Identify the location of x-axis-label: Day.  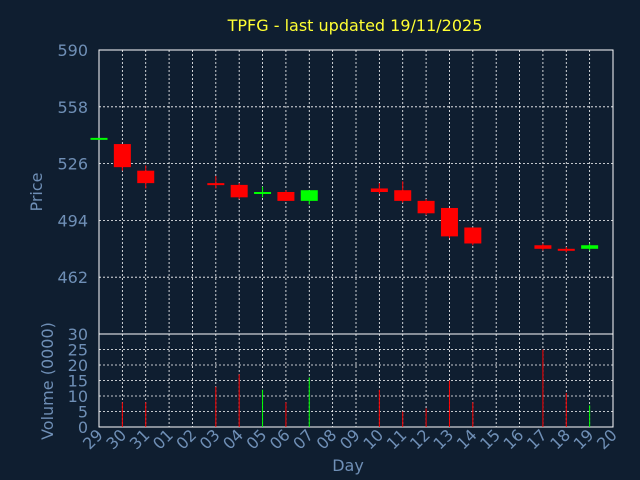
(348, 465).